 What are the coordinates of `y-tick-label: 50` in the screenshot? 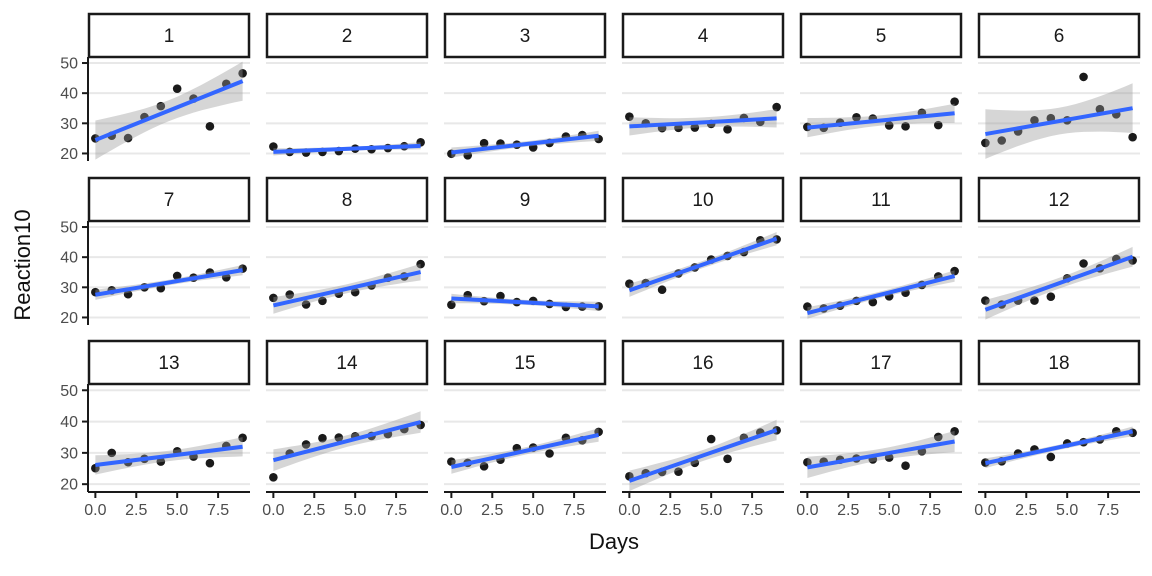 It's located at (69, 391).